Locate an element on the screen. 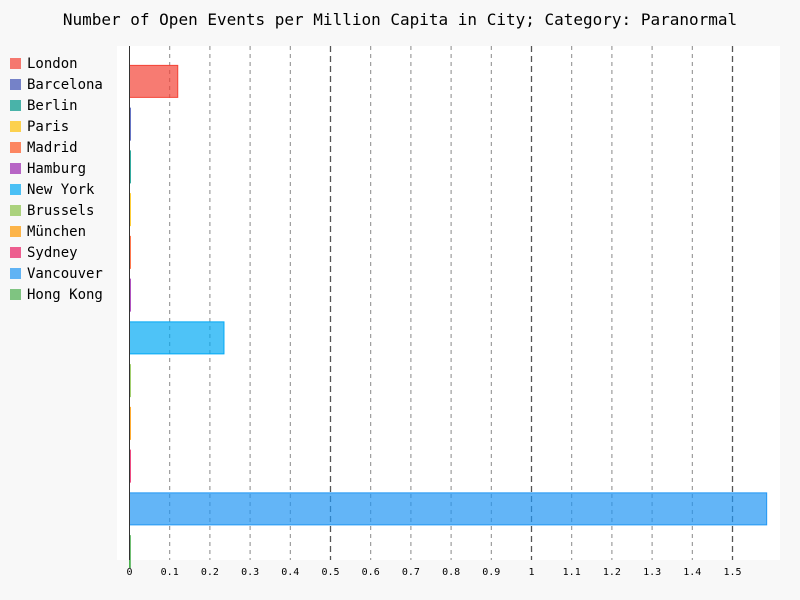 This screenshot has width=800, height=600. legend-item: Paris is located at coordinates (56, 126).